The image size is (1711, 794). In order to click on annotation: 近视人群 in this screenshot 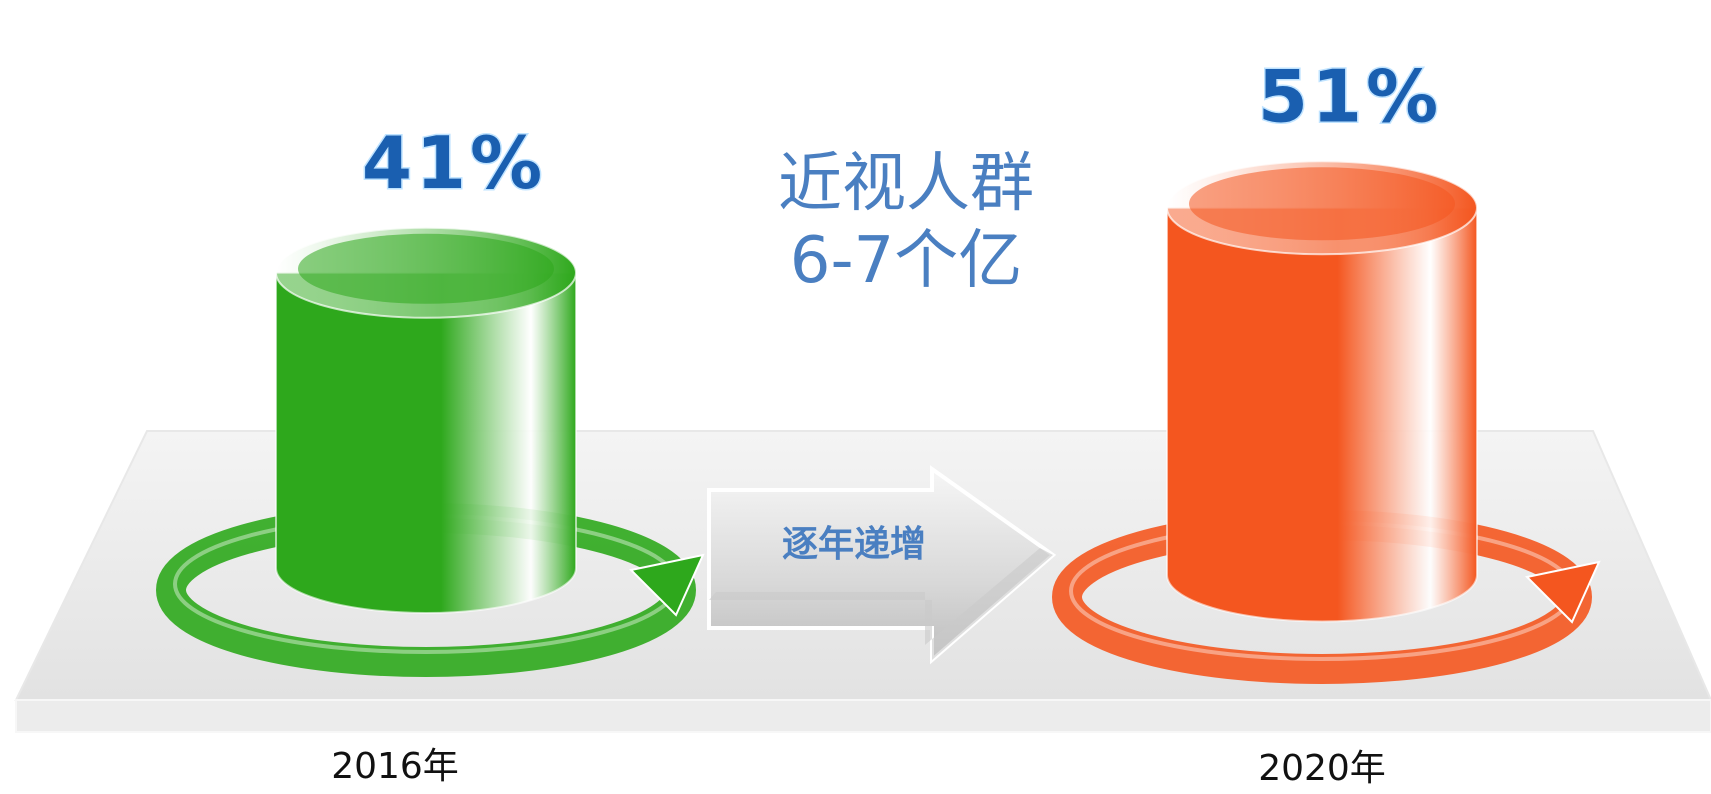, I will do `click(906, 184)`.